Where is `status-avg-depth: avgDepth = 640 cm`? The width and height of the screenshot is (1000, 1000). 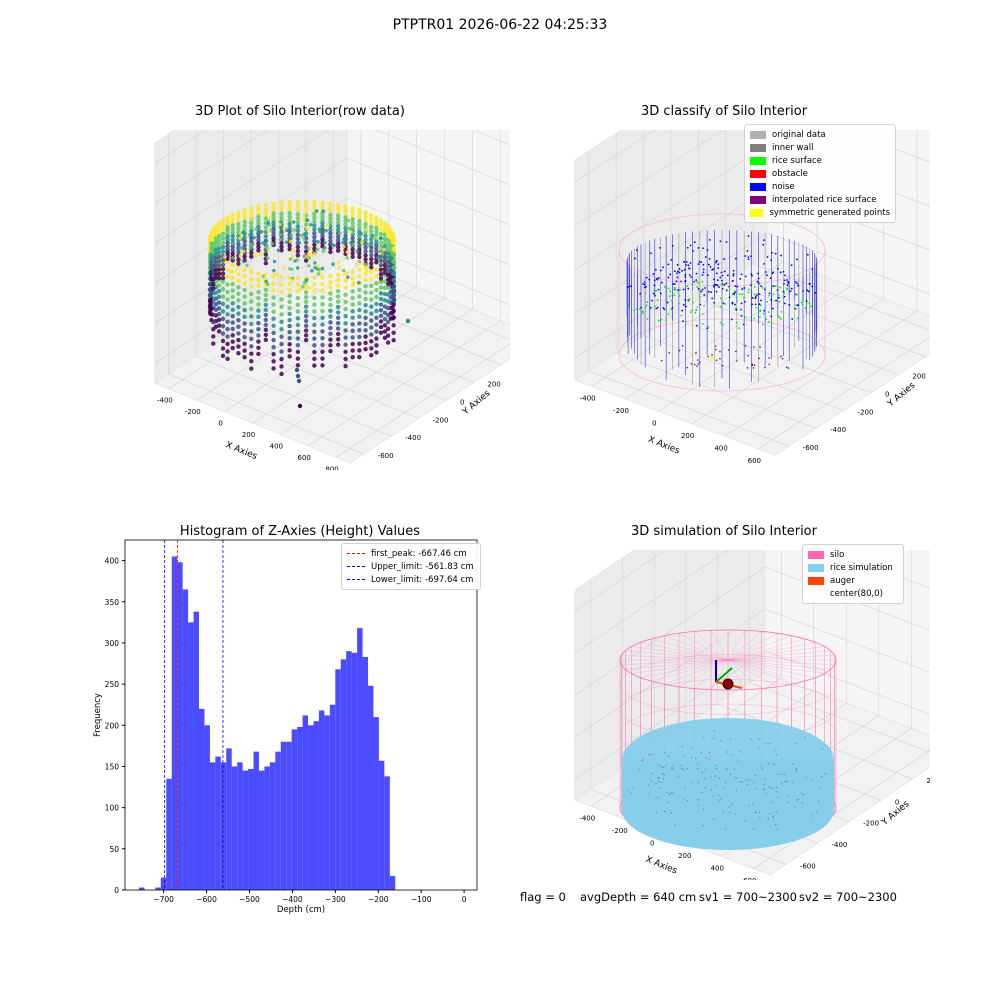
status-avg-depth: avgDepth = 640 cm is located at coordinates (638, 897).